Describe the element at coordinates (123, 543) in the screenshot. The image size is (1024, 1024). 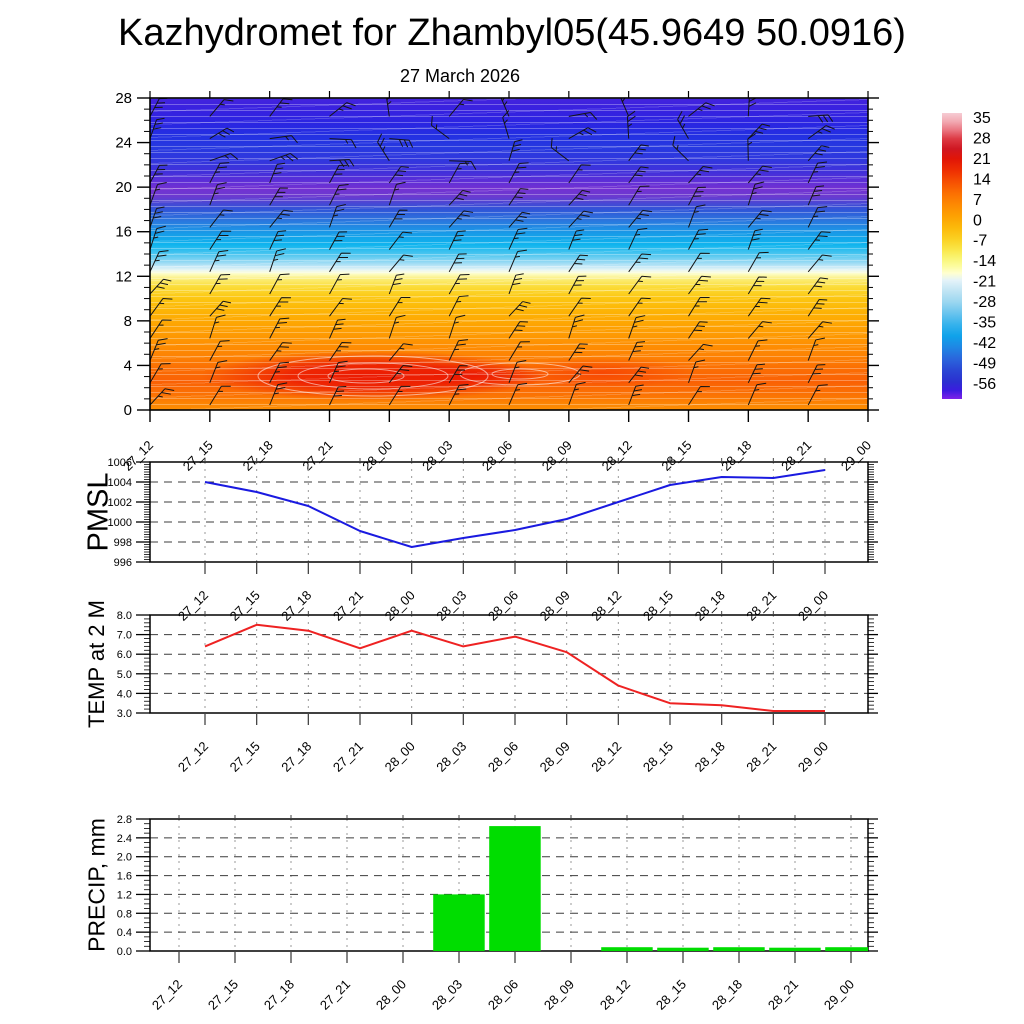
I see `y-tick-label: 998` at that location.